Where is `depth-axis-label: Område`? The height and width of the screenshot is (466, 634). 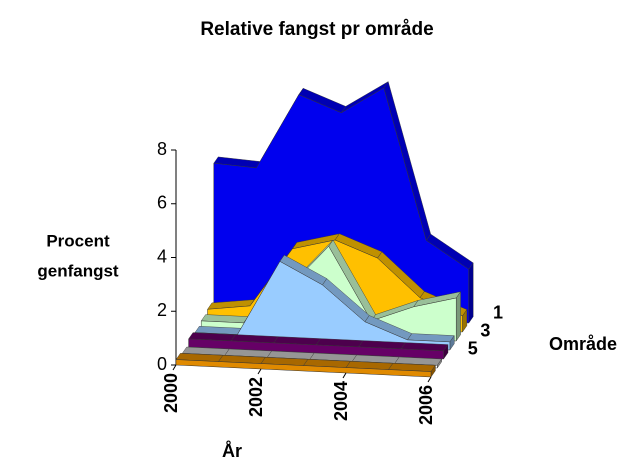 depth-axis-label: Område is located at coordinates (583, 344).